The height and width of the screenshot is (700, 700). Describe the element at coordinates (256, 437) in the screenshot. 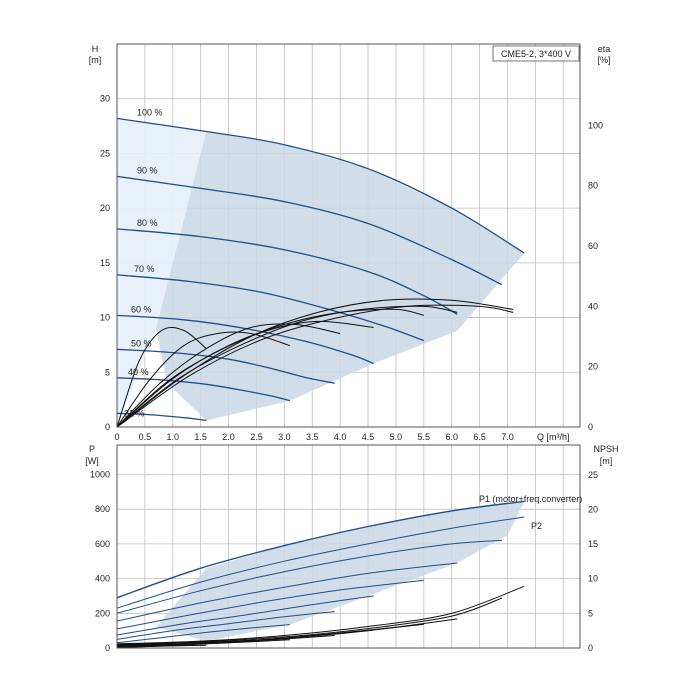

I see `x-tick-label: 2.5` at that location.